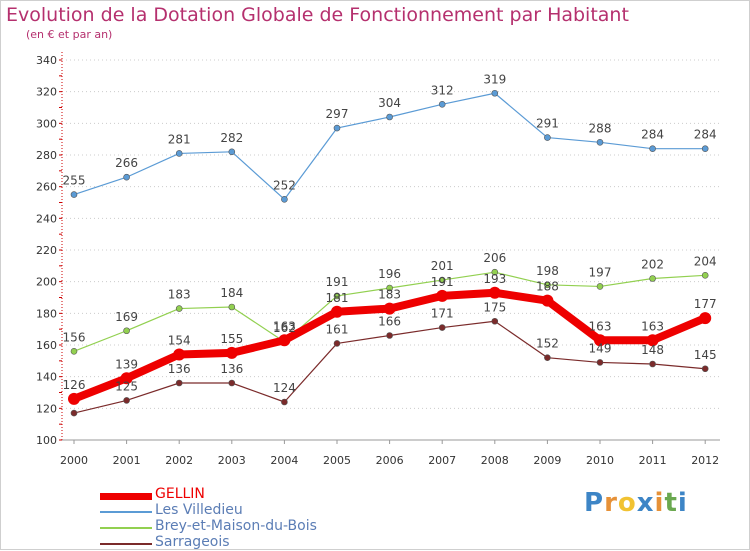  What do you see at coordinates (390, 460) in the screenshot?
I see `x-tick-label: 2006` at bounding box center [390, 460].